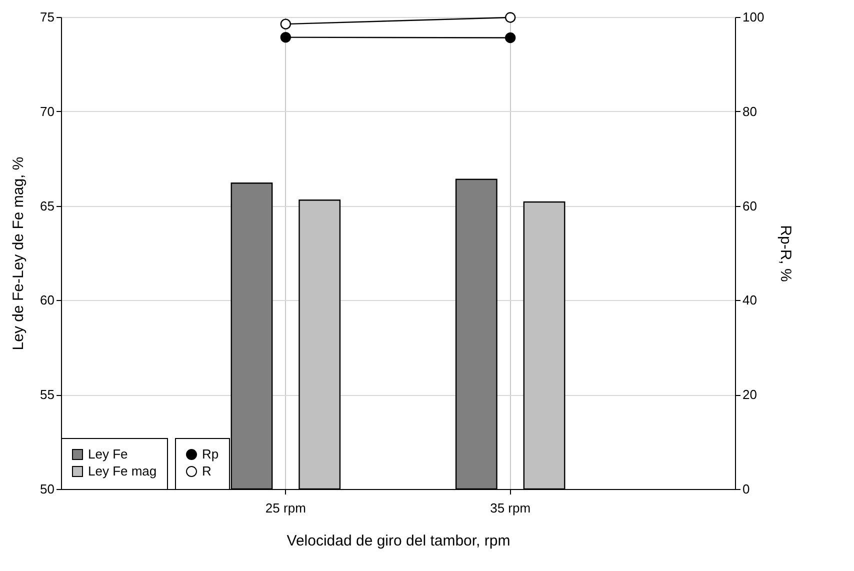 Image resolution: width=854 pixels, height=571 pixels. Describe the element at coordinates (749, 394) in the screenshot. I see `y2-tick-label: 20` at that location.